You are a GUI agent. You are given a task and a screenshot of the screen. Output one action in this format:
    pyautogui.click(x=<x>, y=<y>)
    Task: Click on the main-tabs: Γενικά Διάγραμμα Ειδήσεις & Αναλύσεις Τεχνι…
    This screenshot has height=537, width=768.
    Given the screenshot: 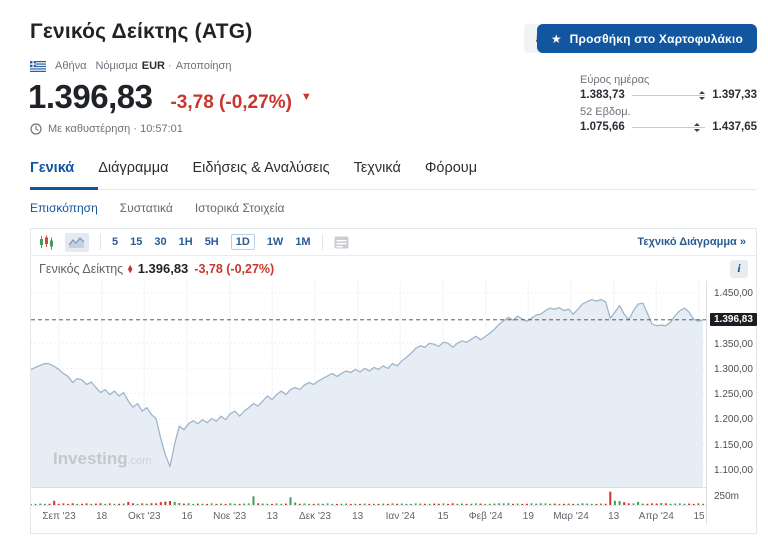 What is the action you would take?
    pyautogui.click(x=393, y=175)
    